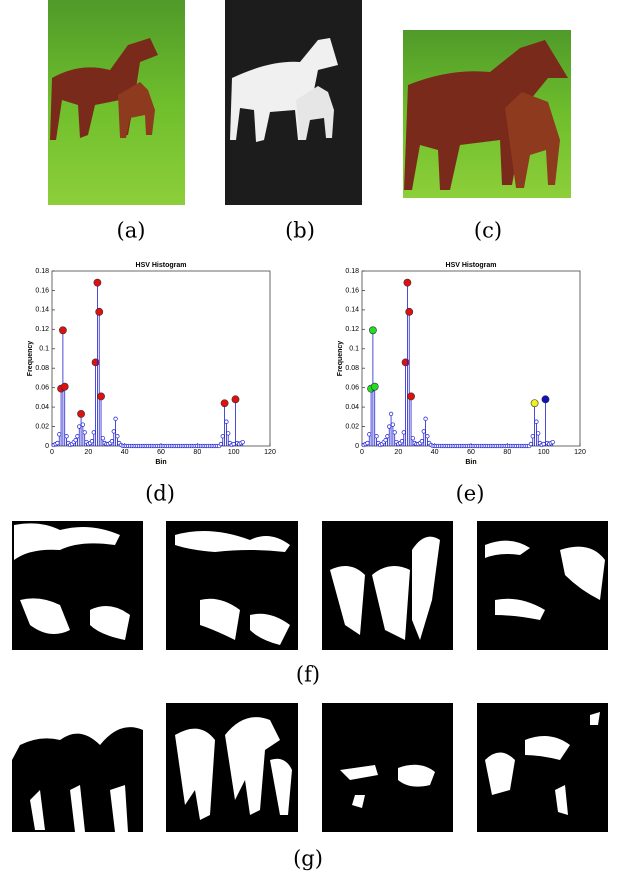 This screenshot has width=617, height=875. I want to click on caption: (d), so click(160, 494).